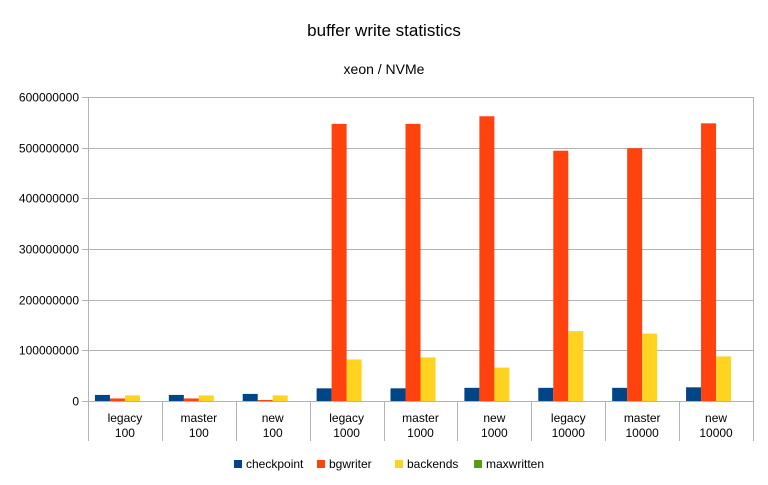  Describe the element at coordinates (432, 464) in the screenshot. I see `legend-label: backends` at that location.